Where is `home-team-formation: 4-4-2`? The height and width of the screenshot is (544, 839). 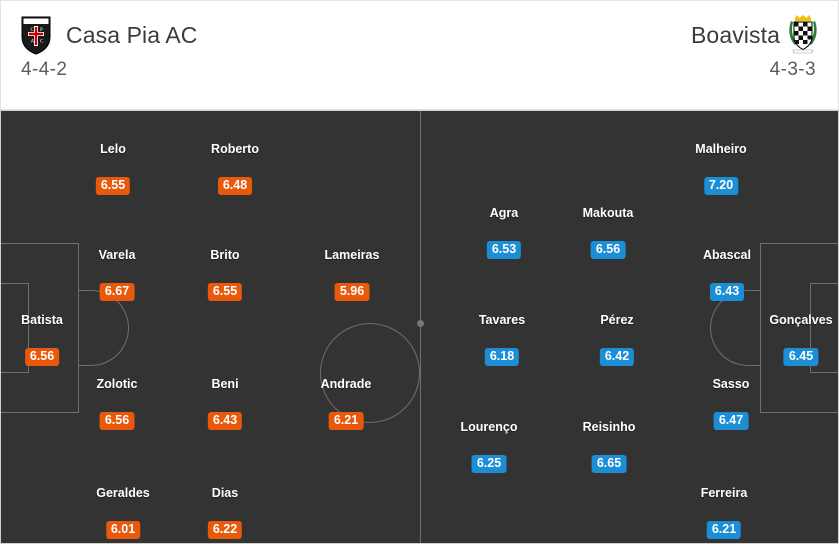 home-team-formation: 4-4-2 is located at coordinates (44, 69).